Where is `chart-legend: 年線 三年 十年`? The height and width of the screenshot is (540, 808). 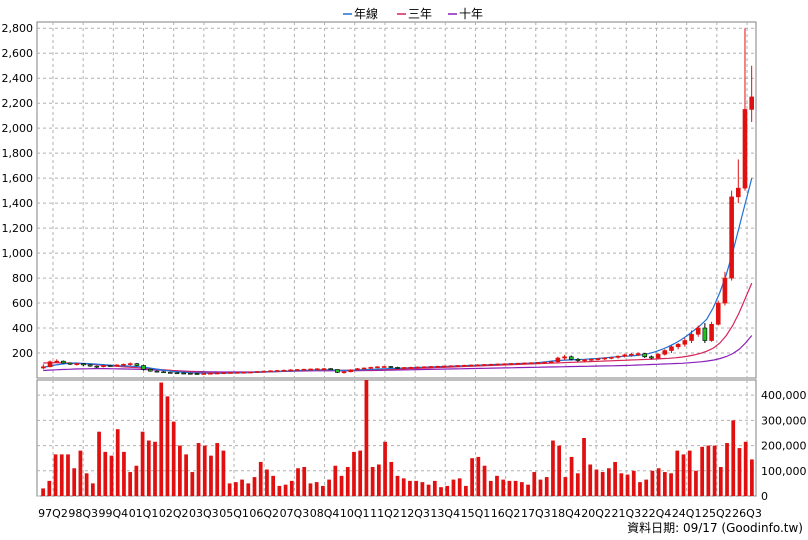
chart-legend: 年線 三年 十年 is located at coordinates (413, 13).